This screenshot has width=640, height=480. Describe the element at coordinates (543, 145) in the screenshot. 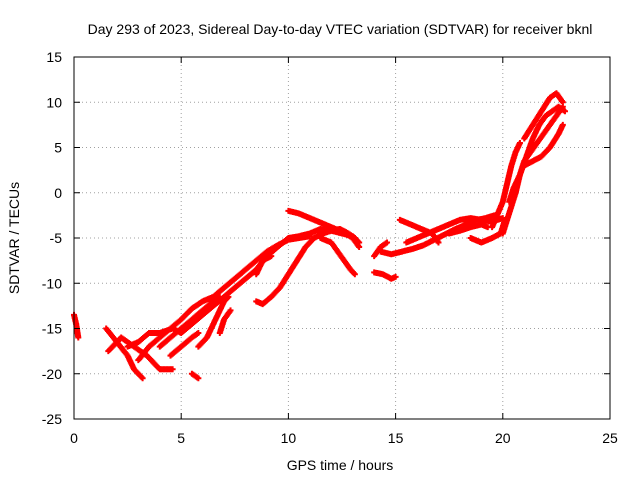

I see `series-t25` at that location.